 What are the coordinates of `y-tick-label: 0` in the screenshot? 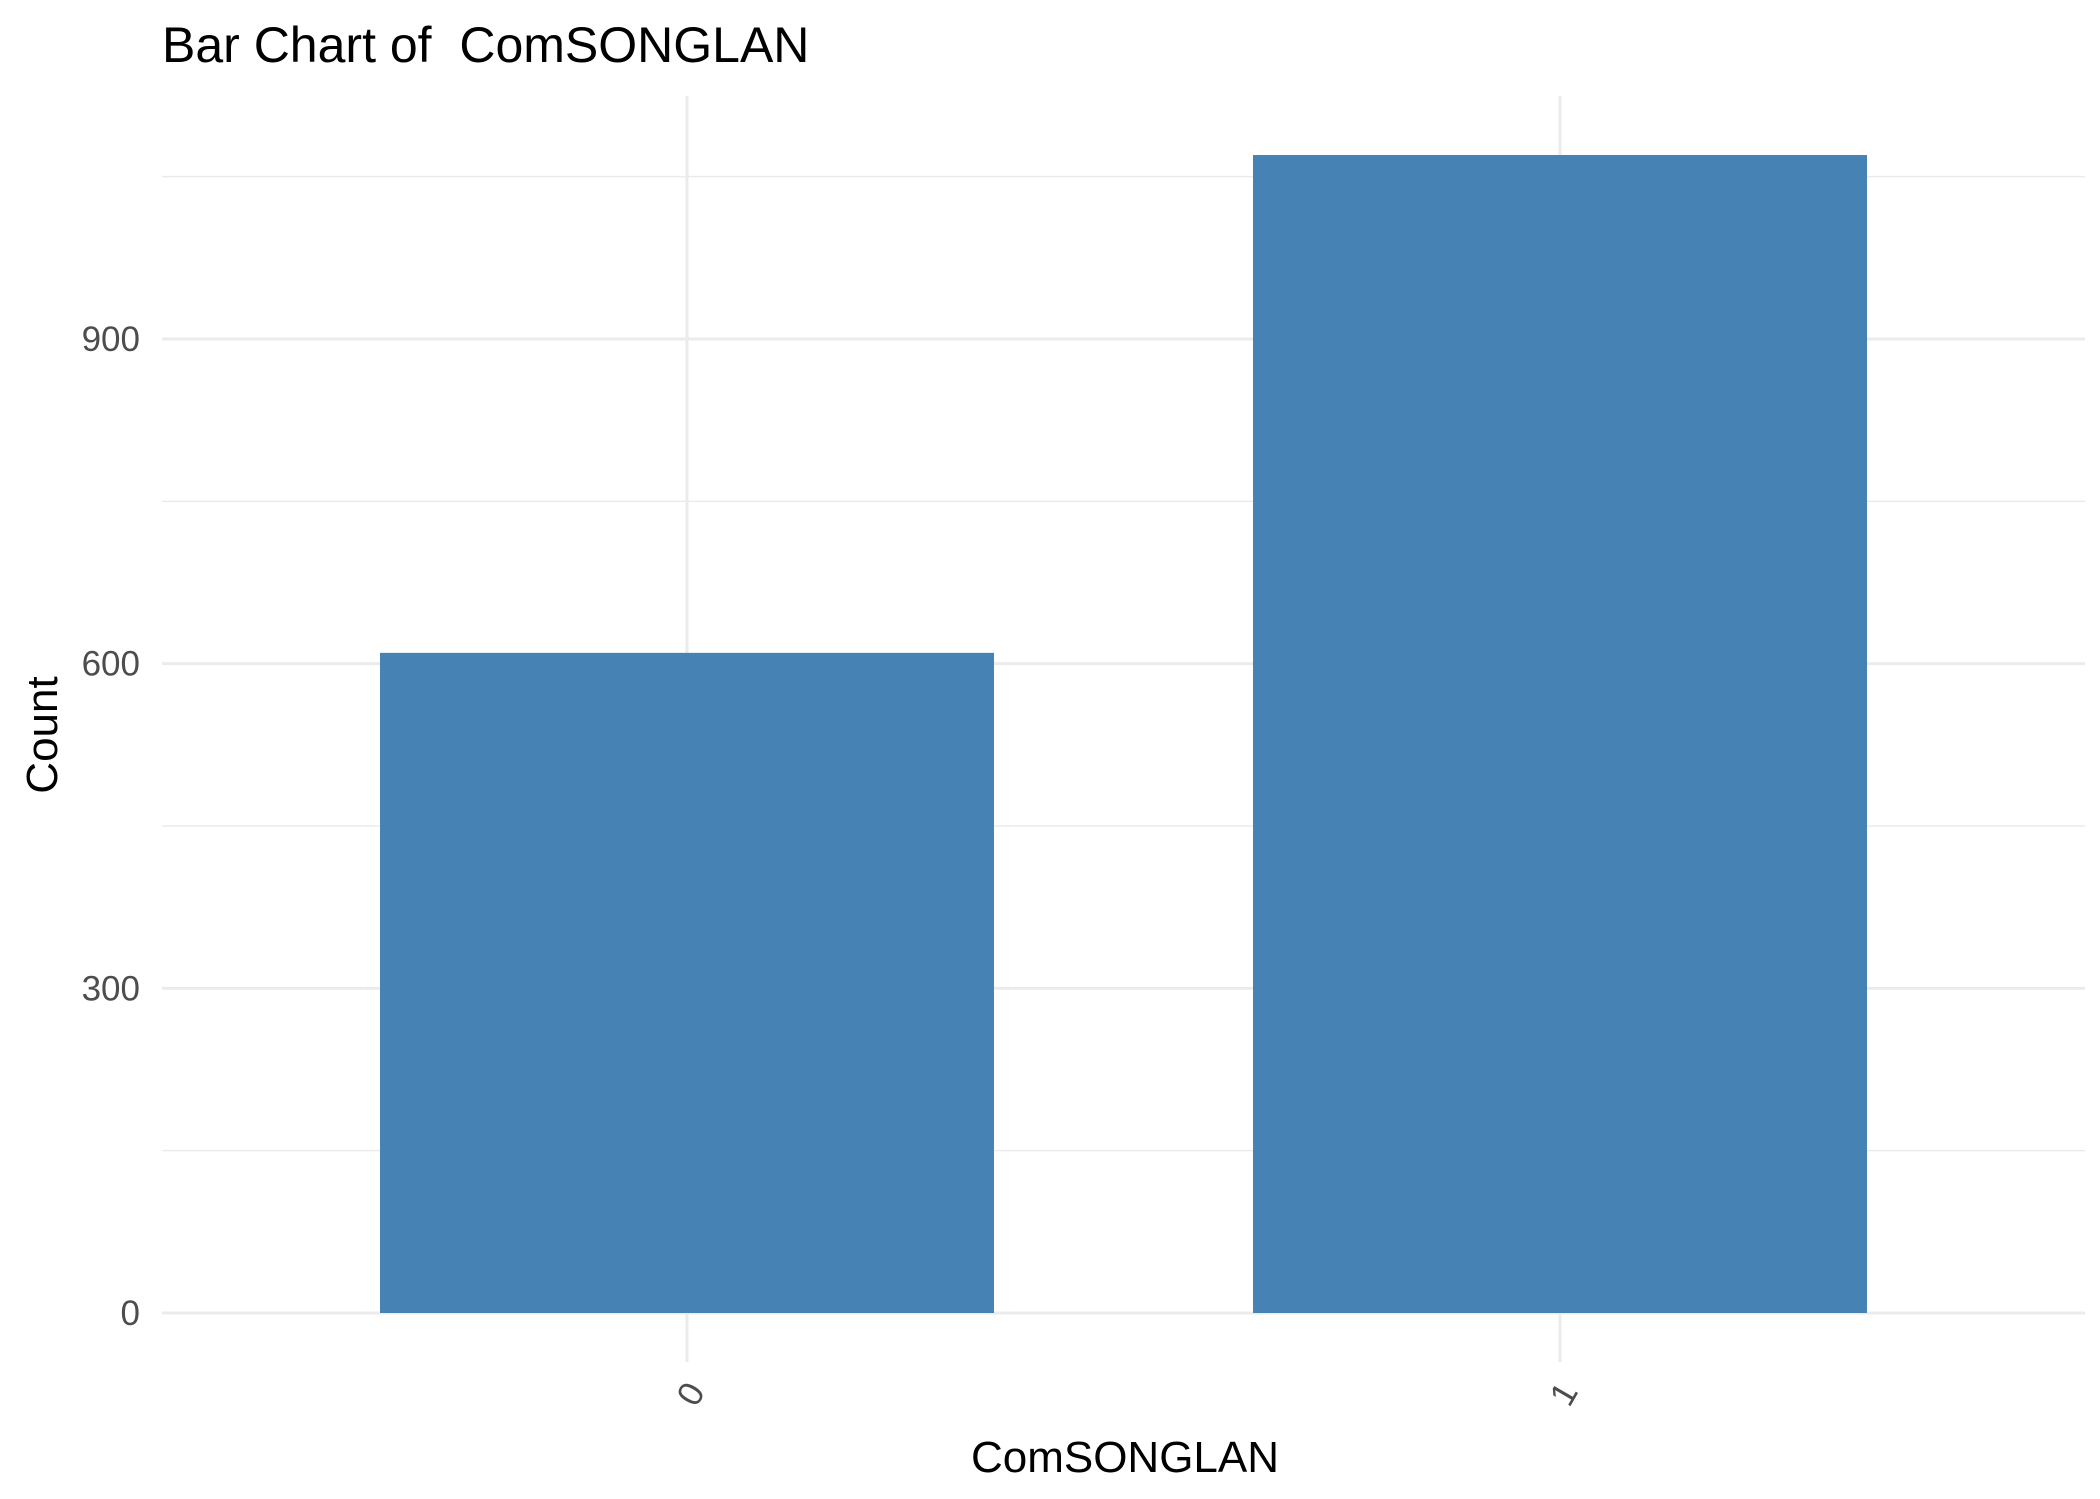 It's located at (130, 1313).